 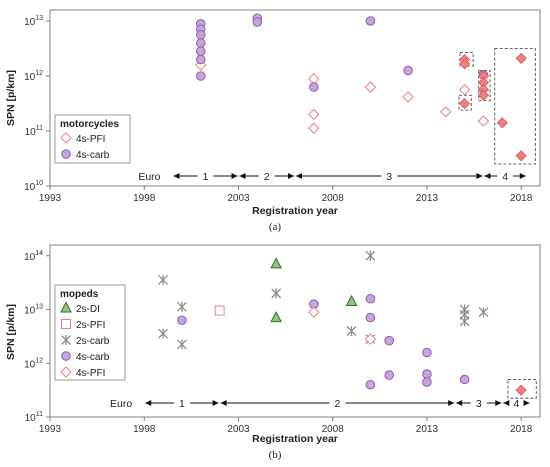 What do you see at coordinates (39, 73) in the screenshot?
I see `y-tick-exponent: 12` at bounding box center [39, 73].